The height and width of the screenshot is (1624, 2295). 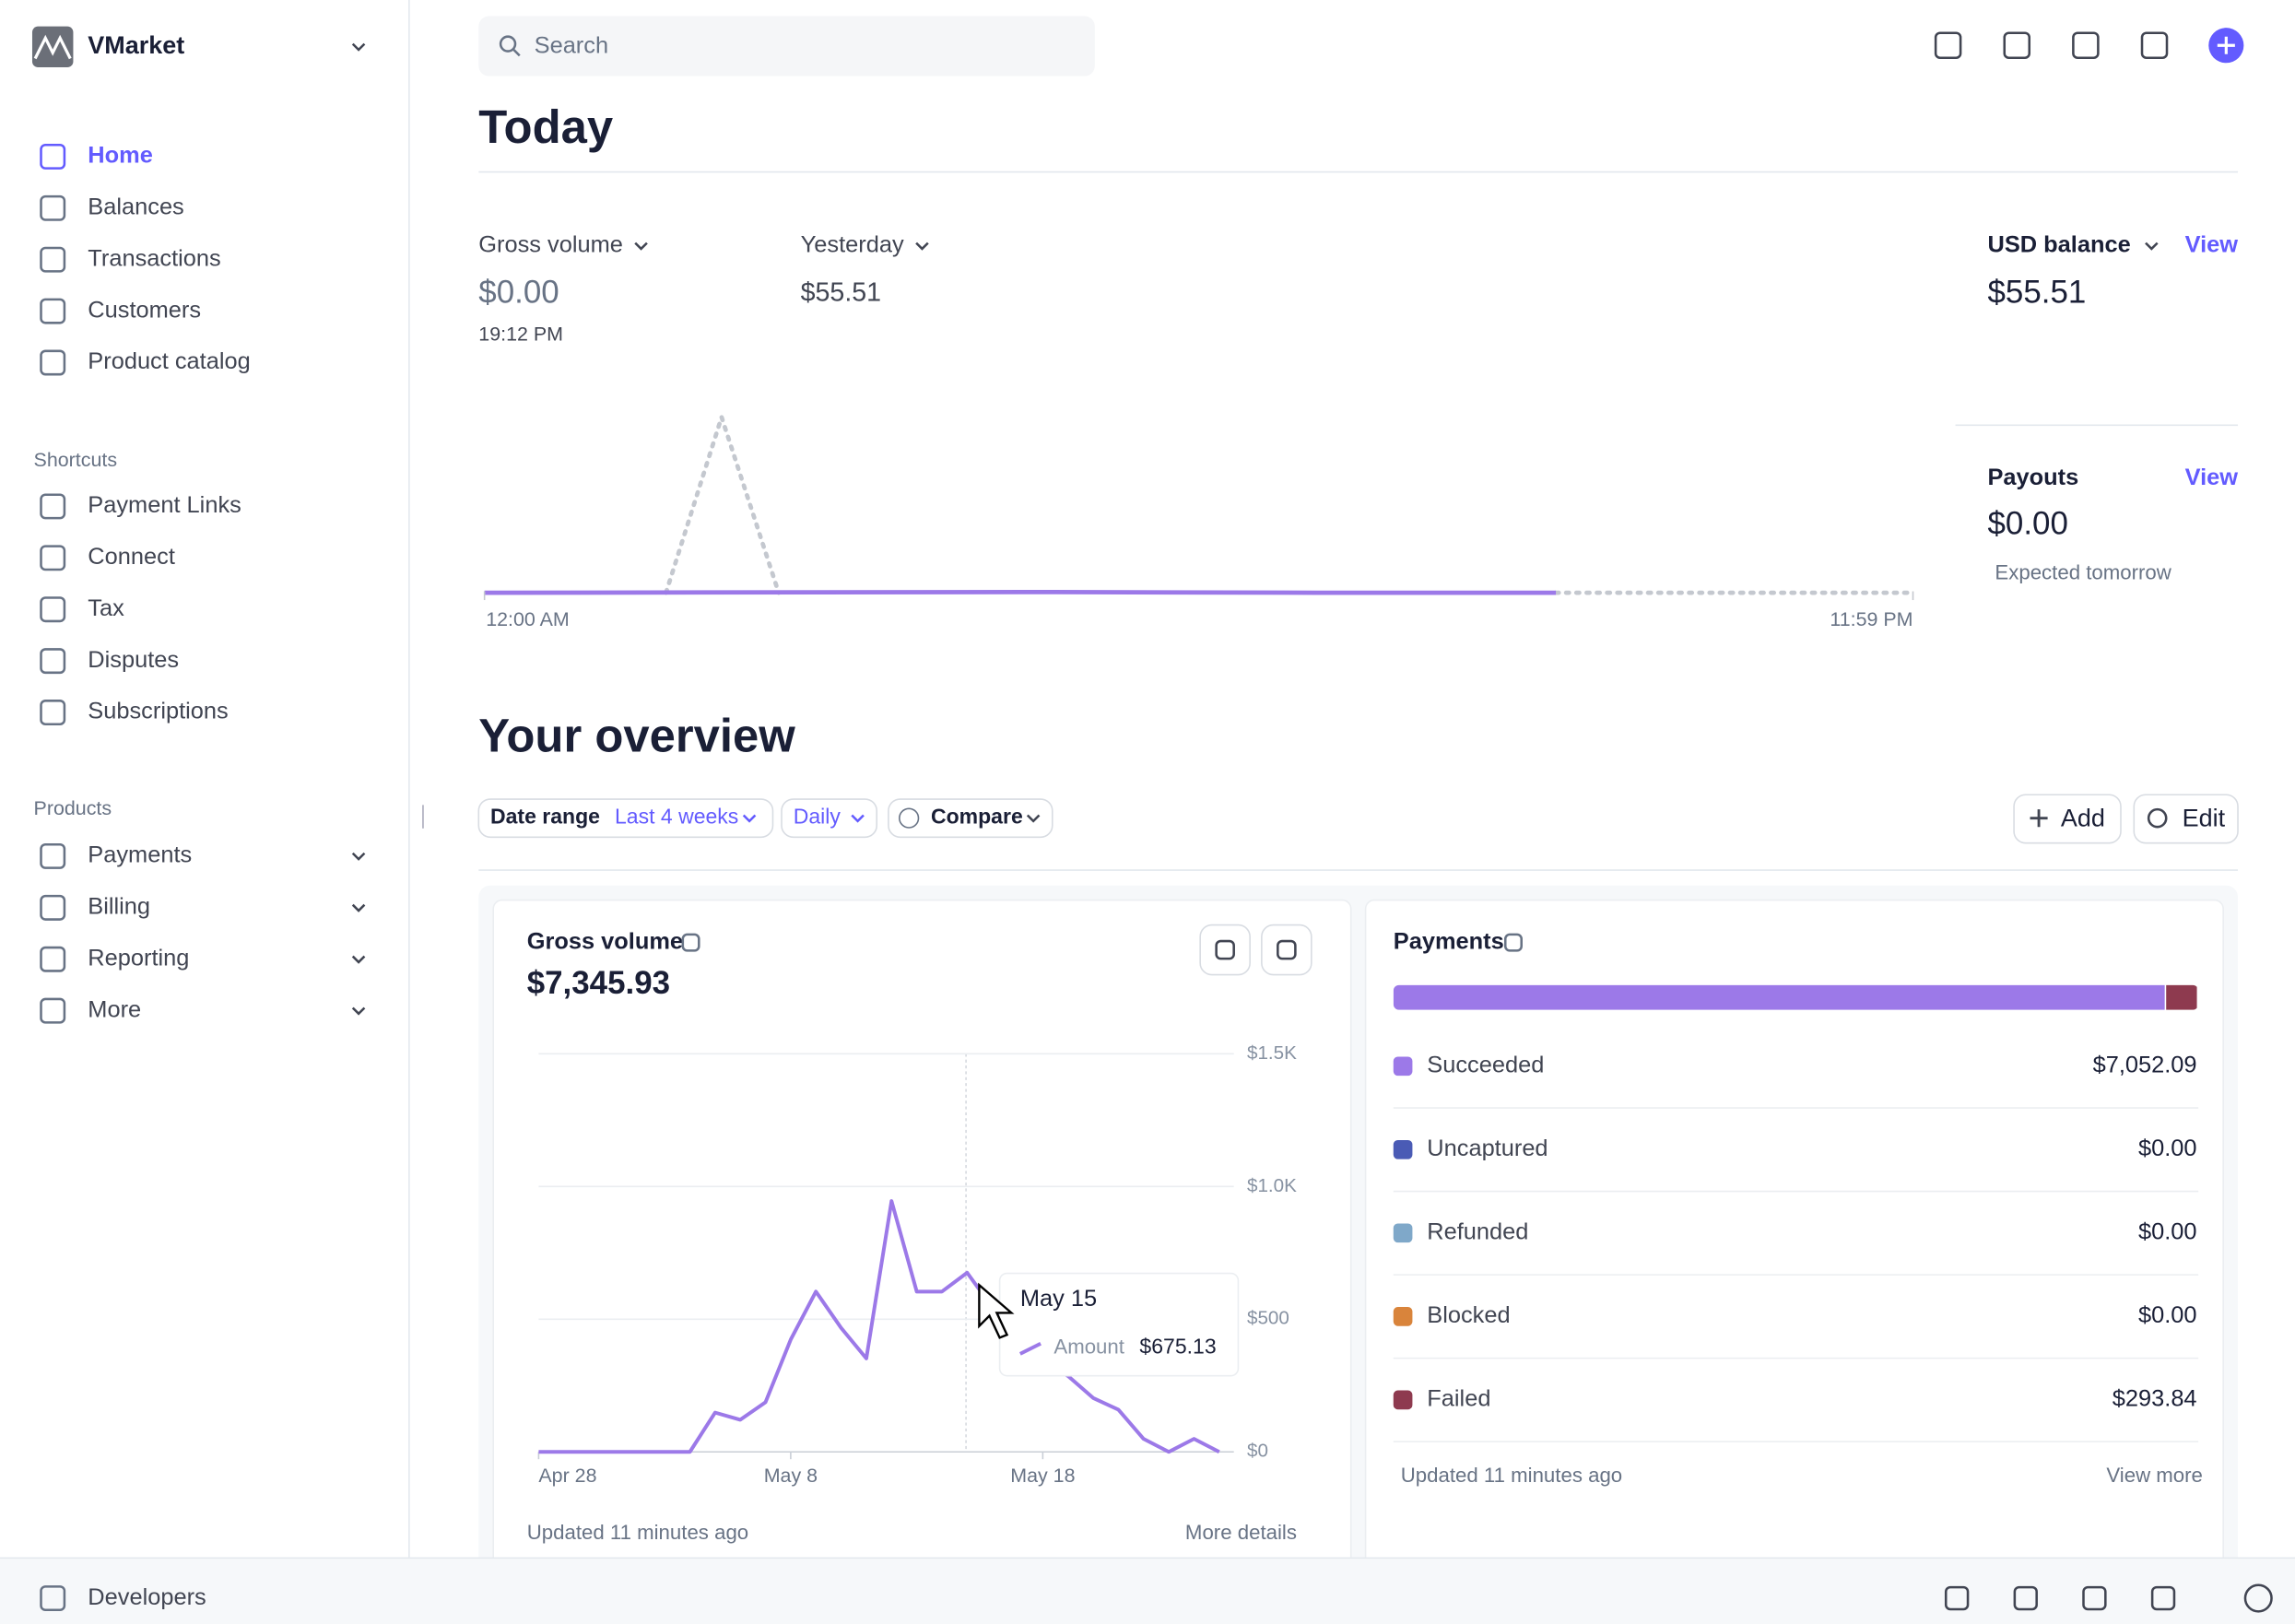 I want to click on nav-item: Developers, so click(x=147, y=1597).